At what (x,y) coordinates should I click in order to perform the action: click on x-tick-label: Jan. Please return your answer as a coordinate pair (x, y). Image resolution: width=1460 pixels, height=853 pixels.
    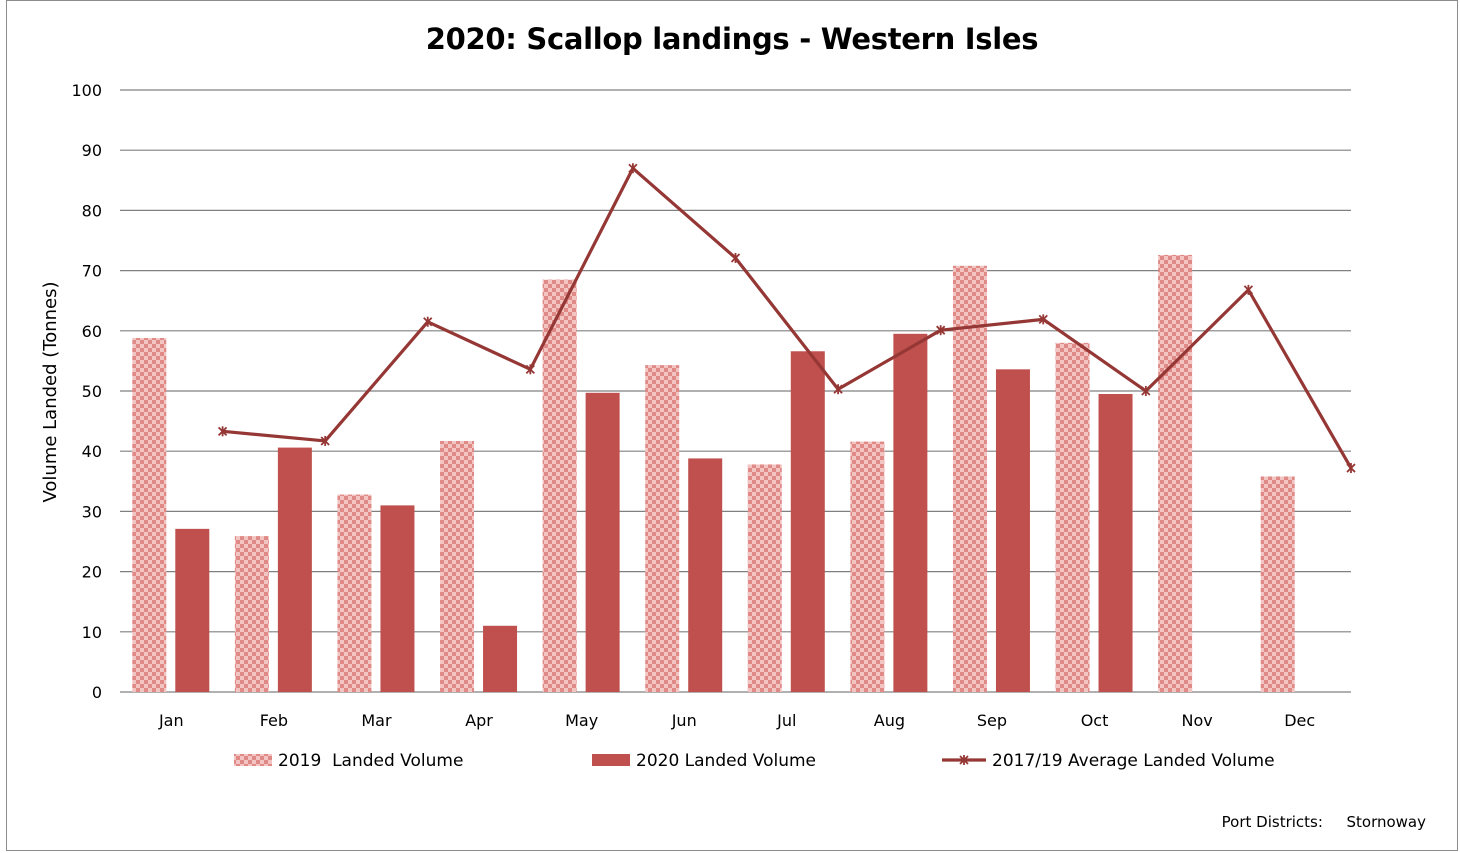
    Looking at the image, I should click on (171, 720).